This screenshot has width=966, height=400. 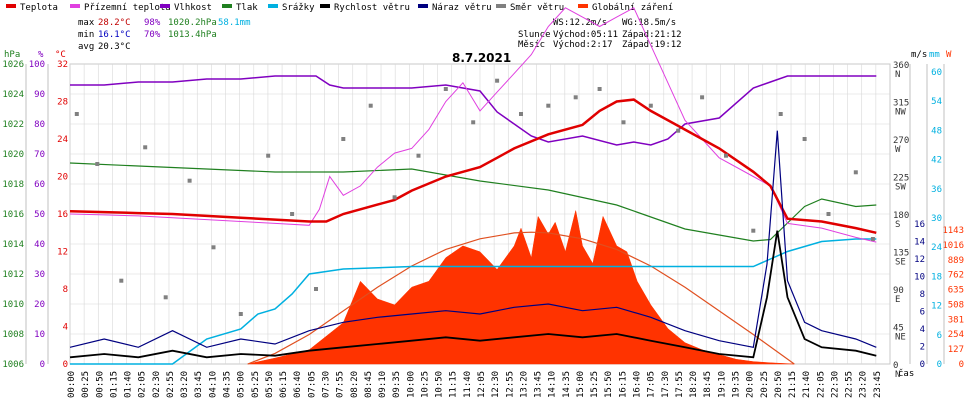 I want to click on wind-speed-tick: 8, so click(x=922, y=295).